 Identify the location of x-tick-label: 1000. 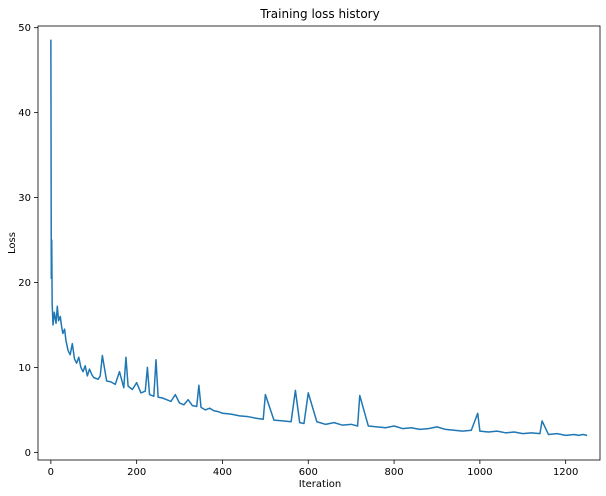
(479, 472).